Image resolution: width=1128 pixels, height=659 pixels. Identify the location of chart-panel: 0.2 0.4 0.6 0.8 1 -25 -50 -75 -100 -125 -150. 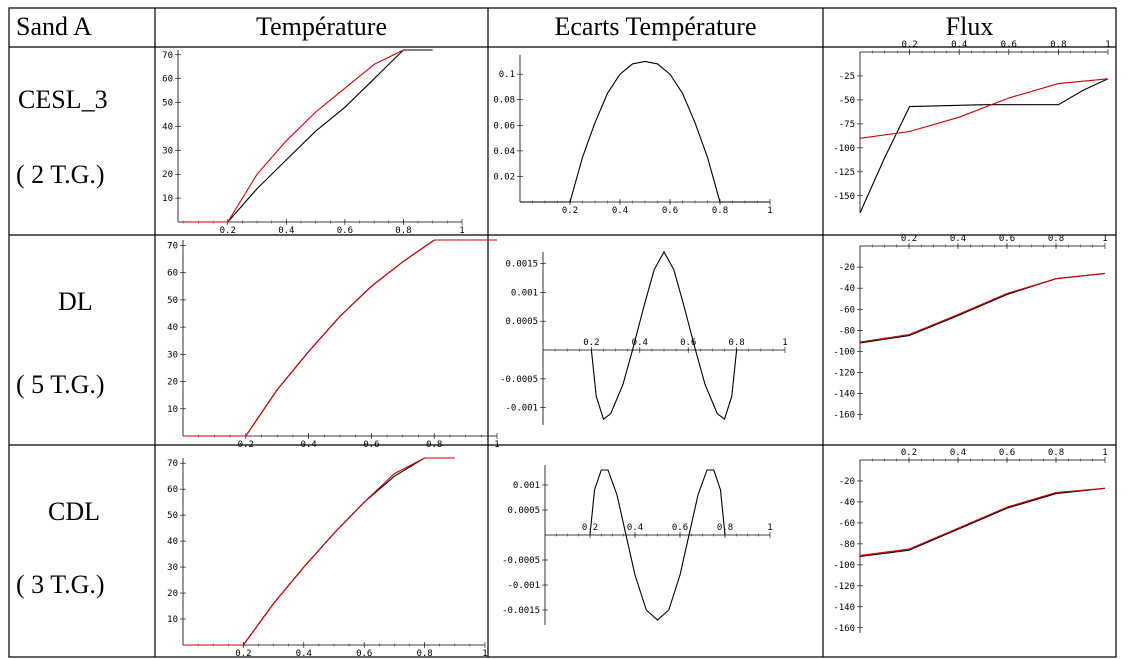
(972, 127).